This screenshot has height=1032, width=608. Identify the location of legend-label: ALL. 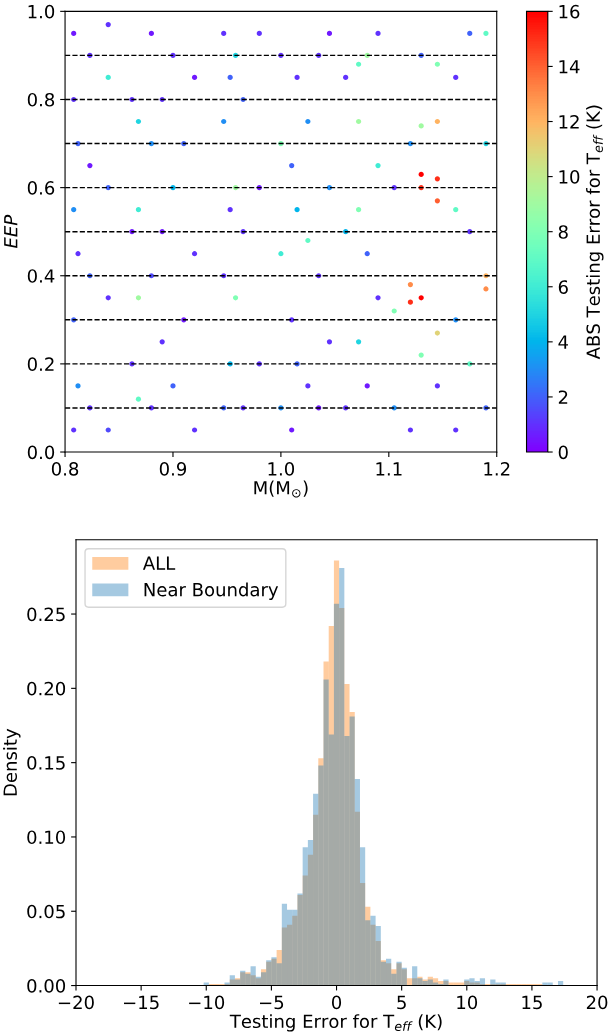
(159, 563).